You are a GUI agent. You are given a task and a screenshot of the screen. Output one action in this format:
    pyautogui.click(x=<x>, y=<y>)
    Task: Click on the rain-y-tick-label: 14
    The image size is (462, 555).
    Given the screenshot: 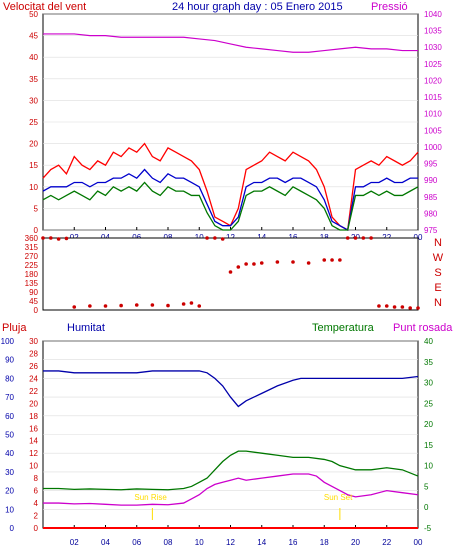 What is the action you would take?
    pyautogui.click(x=33, y=441)
    